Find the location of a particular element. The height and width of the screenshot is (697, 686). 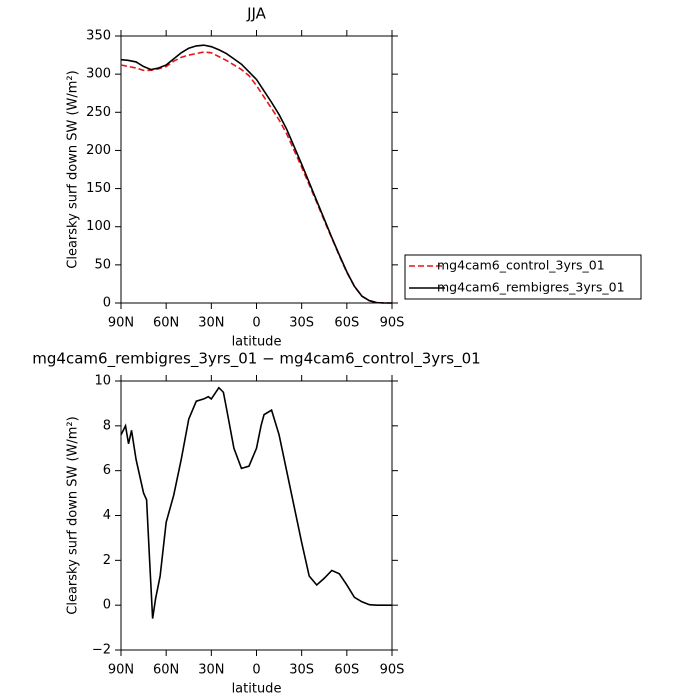

y-tick-label: 200 is located at coordinates (98, 150).